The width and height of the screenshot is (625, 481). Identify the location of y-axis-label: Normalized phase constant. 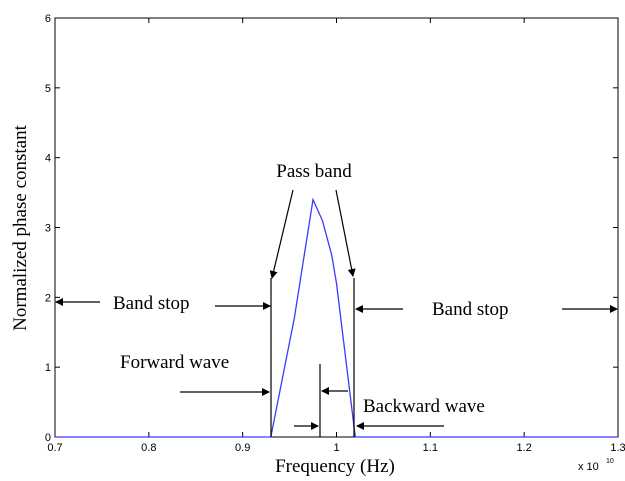
(20, 227).